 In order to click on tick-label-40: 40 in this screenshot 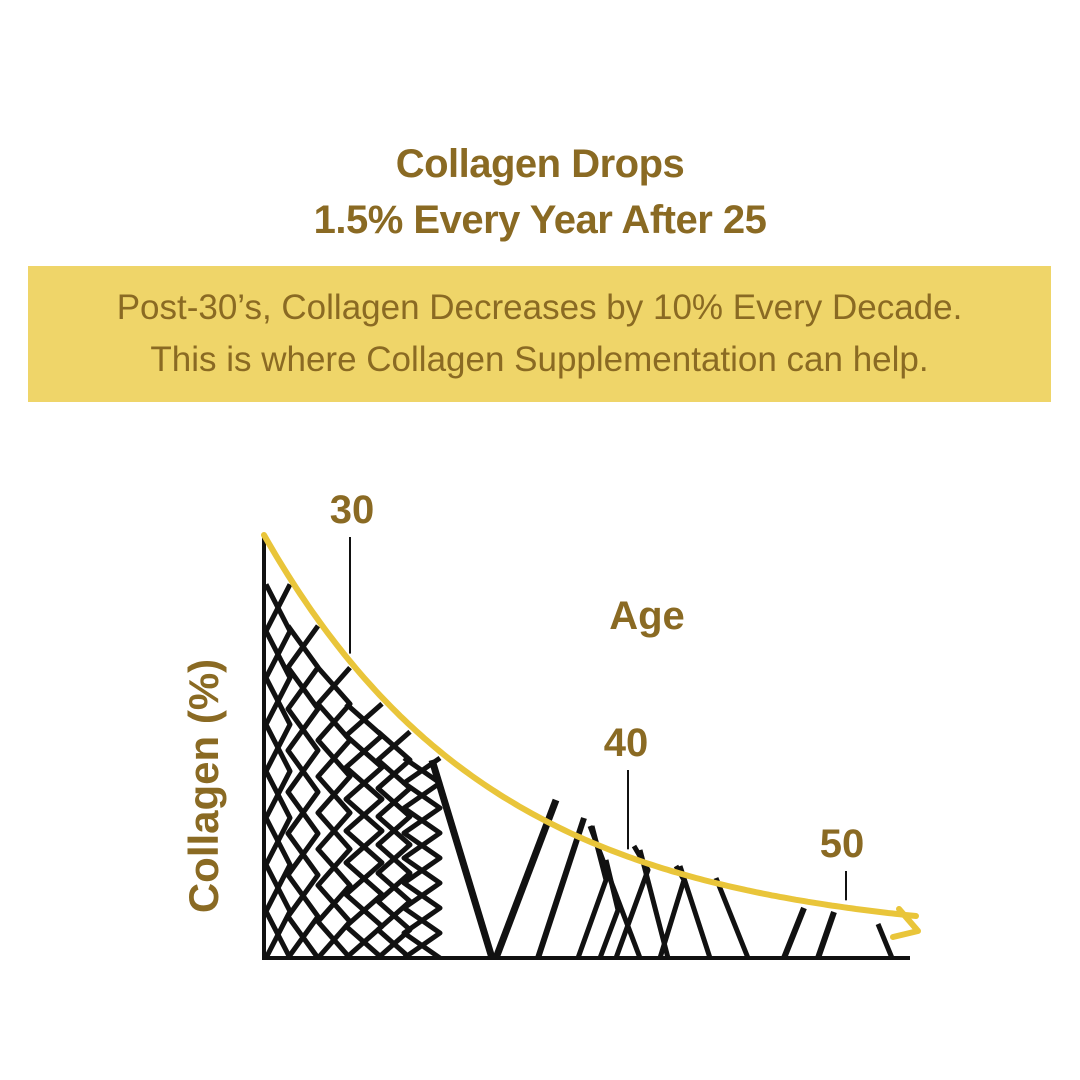, I will do `click(626, 743)`.